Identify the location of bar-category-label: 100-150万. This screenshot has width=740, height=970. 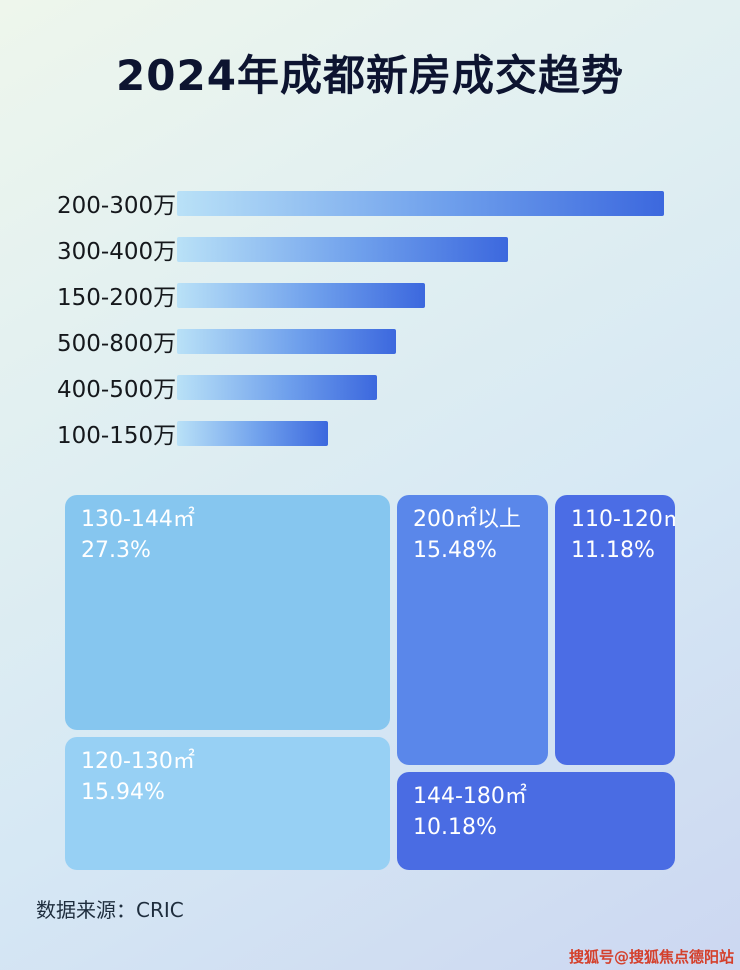
(117, 436).